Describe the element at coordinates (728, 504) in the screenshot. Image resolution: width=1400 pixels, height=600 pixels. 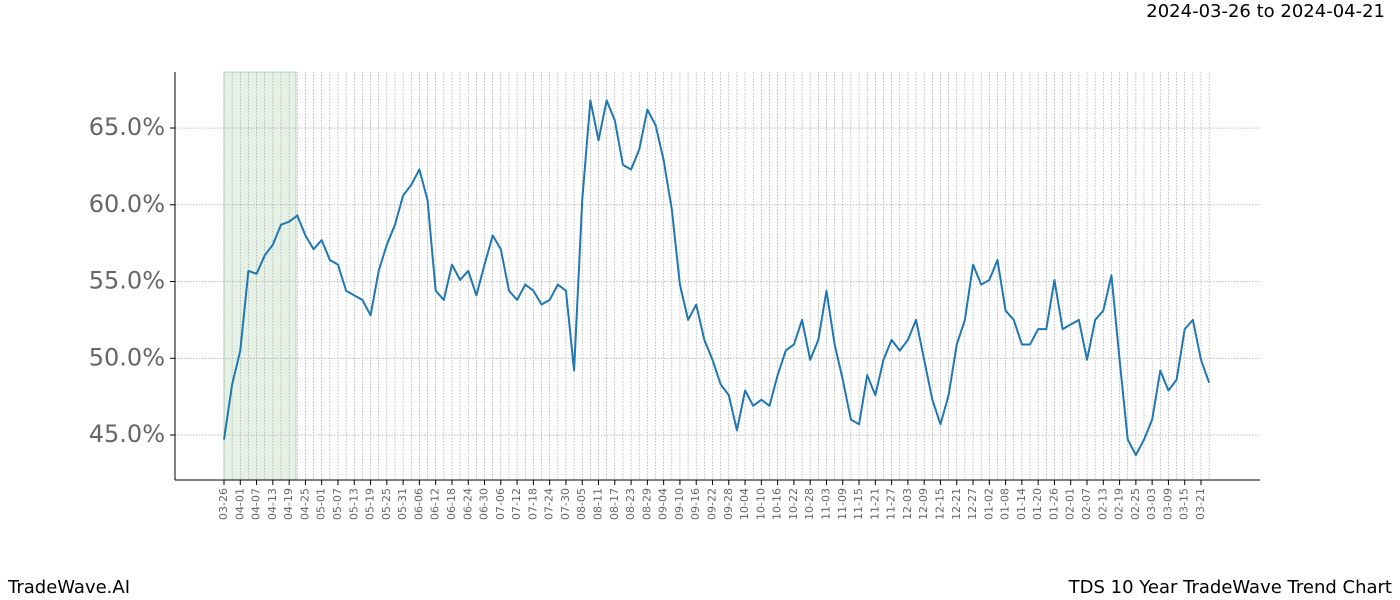
I see `x-tick-label: 09-28` at that location.